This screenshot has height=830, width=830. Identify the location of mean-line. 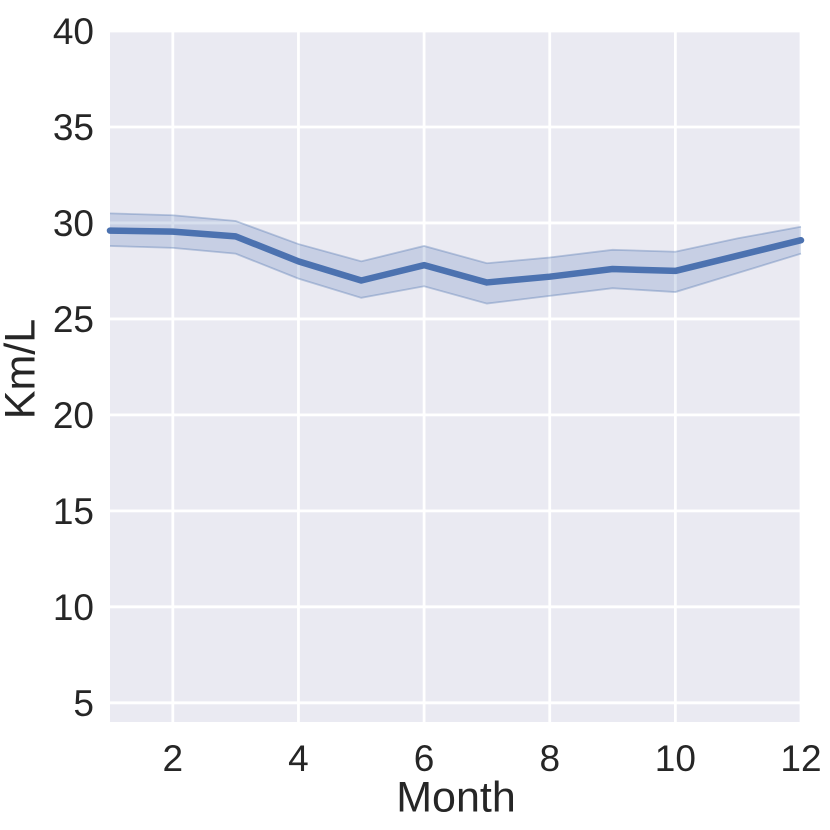
(455, 256).